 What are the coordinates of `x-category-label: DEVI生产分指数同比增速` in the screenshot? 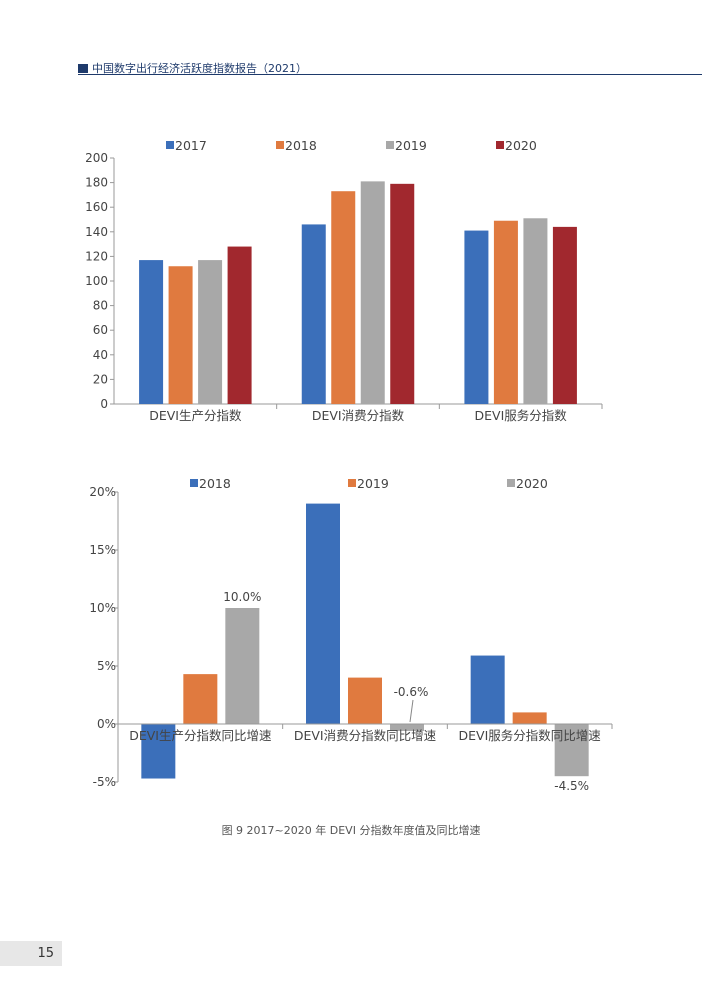 It's located at (200, 735).